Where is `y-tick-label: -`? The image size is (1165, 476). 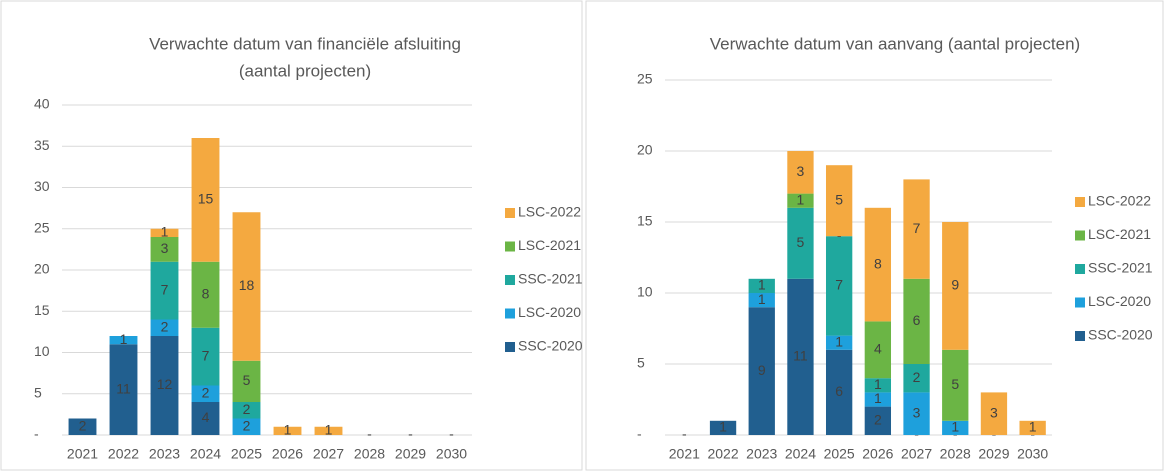 y-tick-label: - is located at coordinates (639, 434).